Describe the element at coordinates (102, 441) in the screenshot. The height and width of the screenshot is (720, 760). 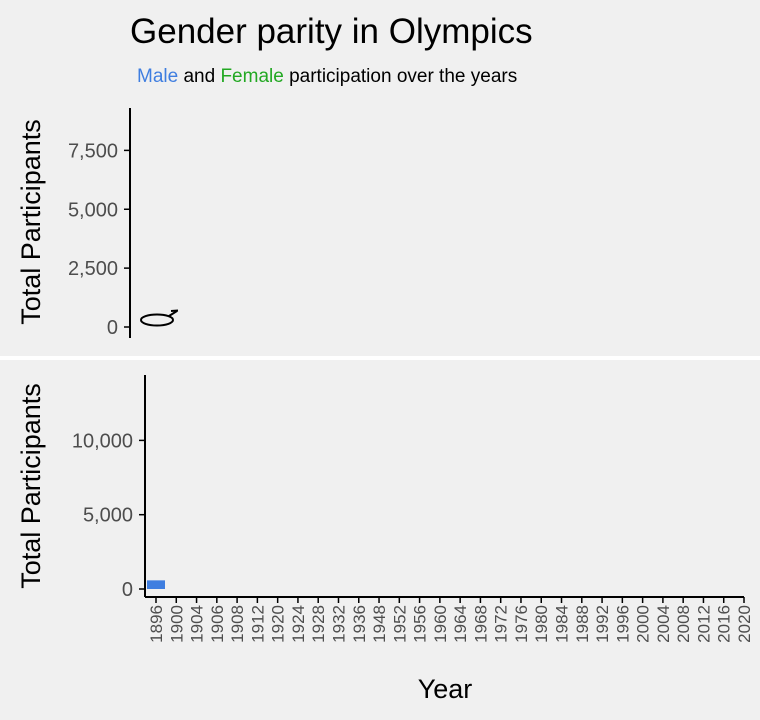
I see `bottom-y-tick-label: 10,000` at that location.